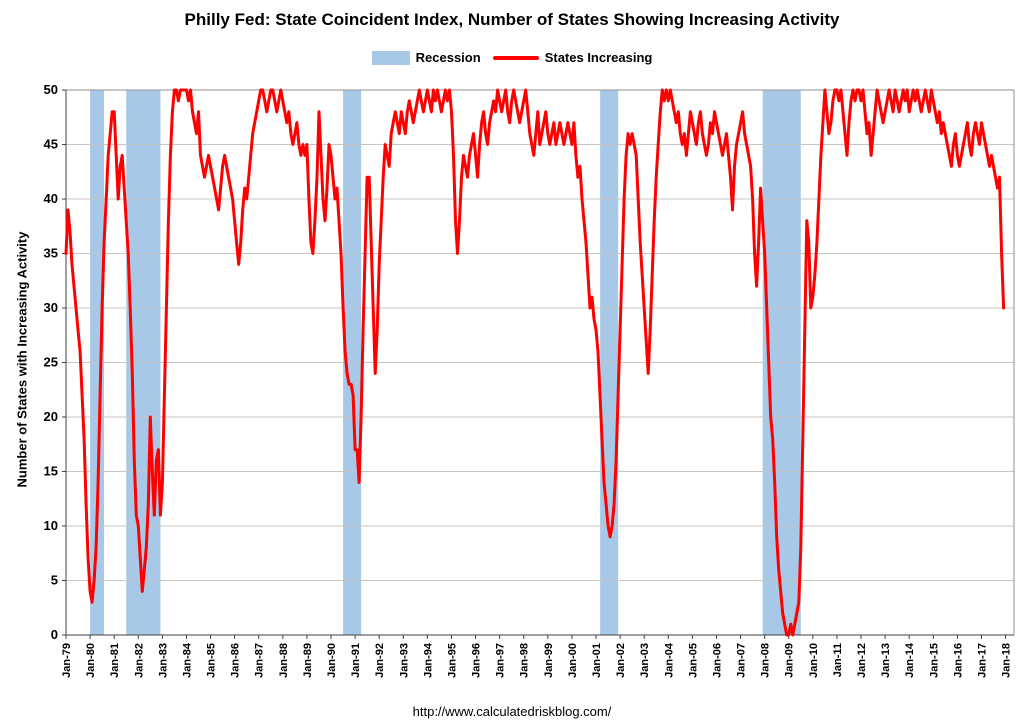 The width and height of the screenshot is (1024, 725). I want to click on x-tick-label: Jan-02, so click(621, 660).